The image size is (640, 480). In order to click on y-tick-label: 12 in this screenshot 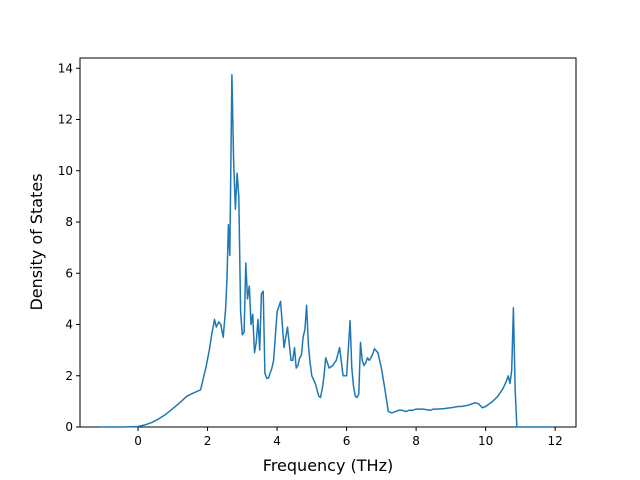, I will do `click(65, 120)`.